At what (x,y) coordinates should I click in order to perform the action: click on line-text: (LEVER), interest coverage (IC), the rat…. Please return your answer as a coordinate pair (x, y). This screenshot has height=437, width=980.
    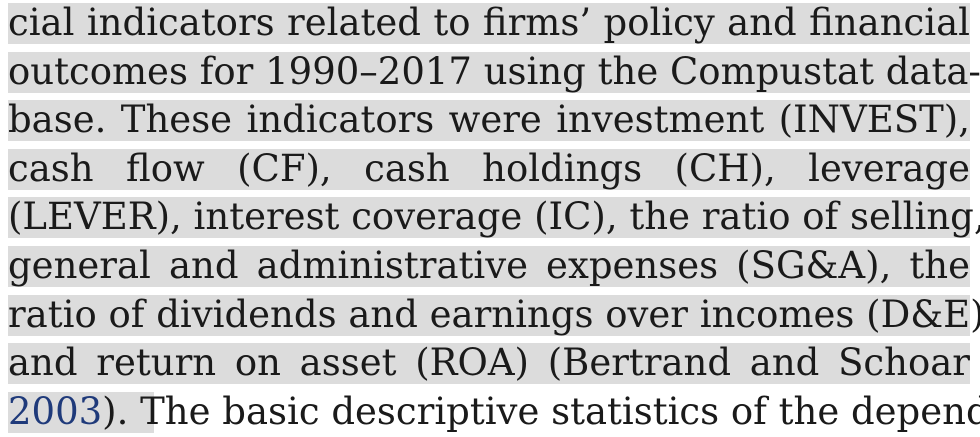
    Looking at the image, I should click on (494, 217).